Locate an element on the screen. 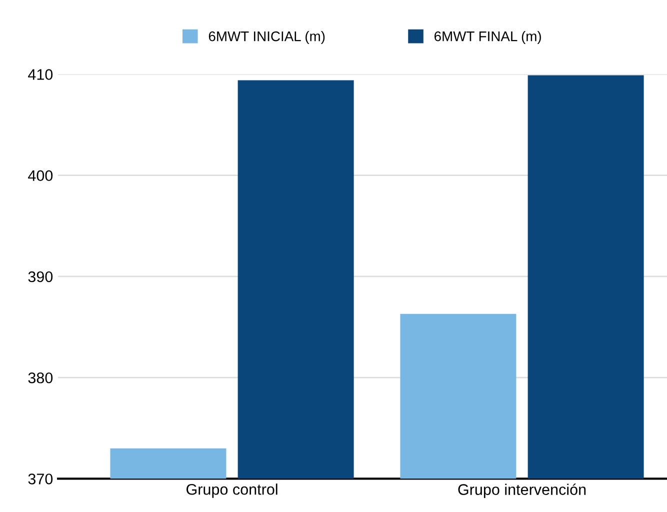  y-tick-label: 370 is located at coordinates (40, 479).